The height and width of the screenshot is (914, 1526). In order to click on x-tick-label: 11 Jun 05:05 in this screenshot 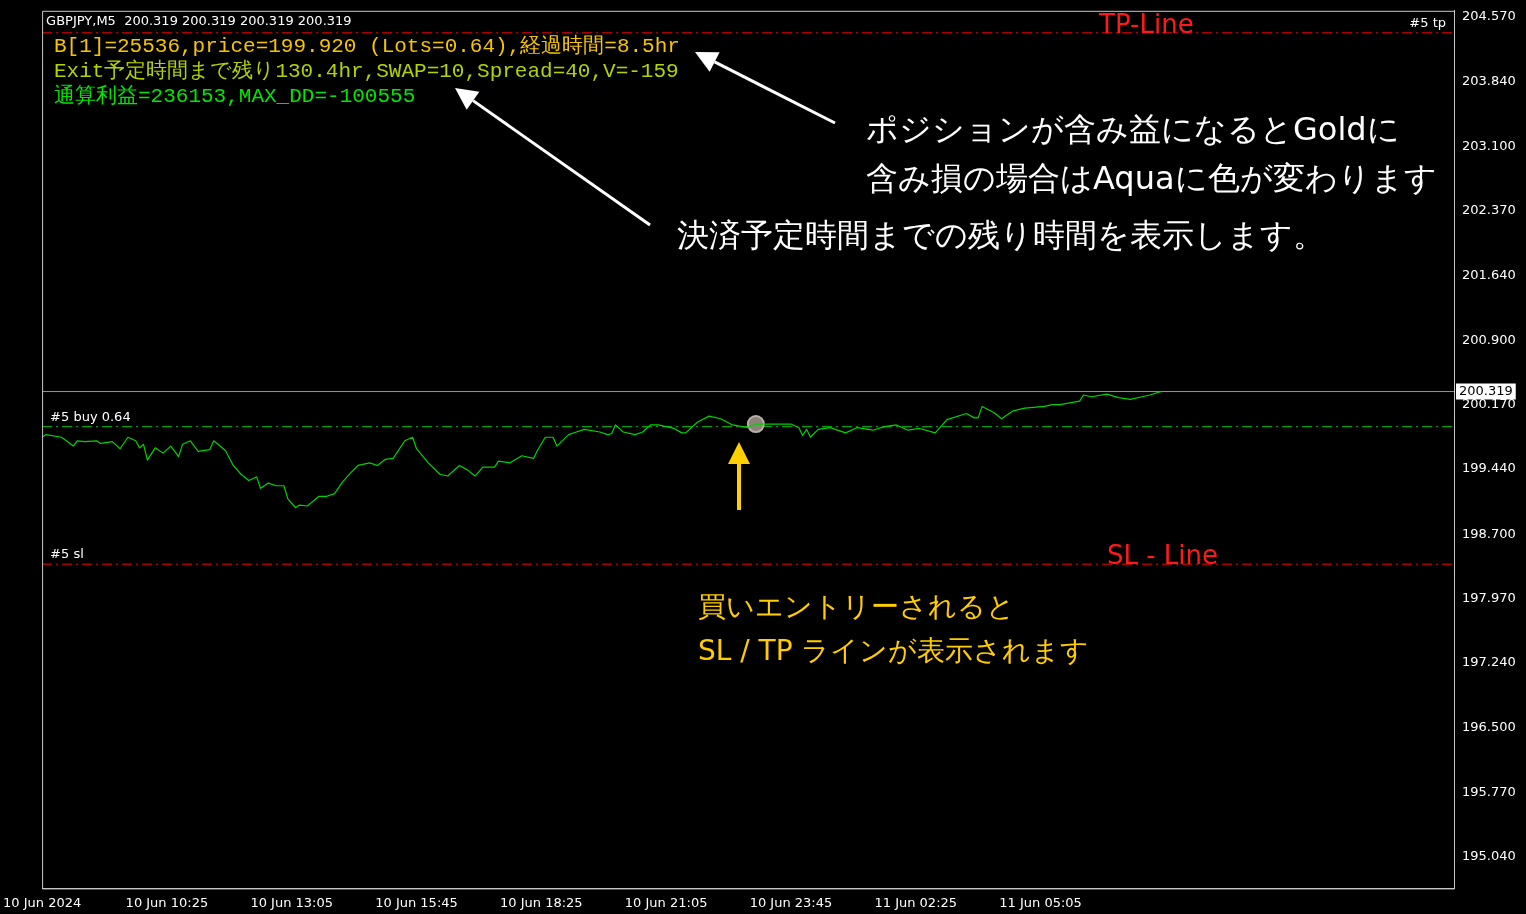, I will do `click(1040, 902)`.